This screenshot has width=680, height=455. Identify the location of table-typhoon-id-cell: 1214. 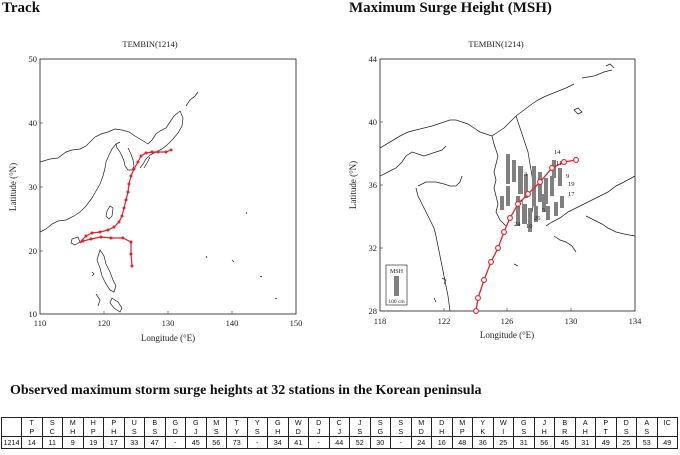
(11, 442).